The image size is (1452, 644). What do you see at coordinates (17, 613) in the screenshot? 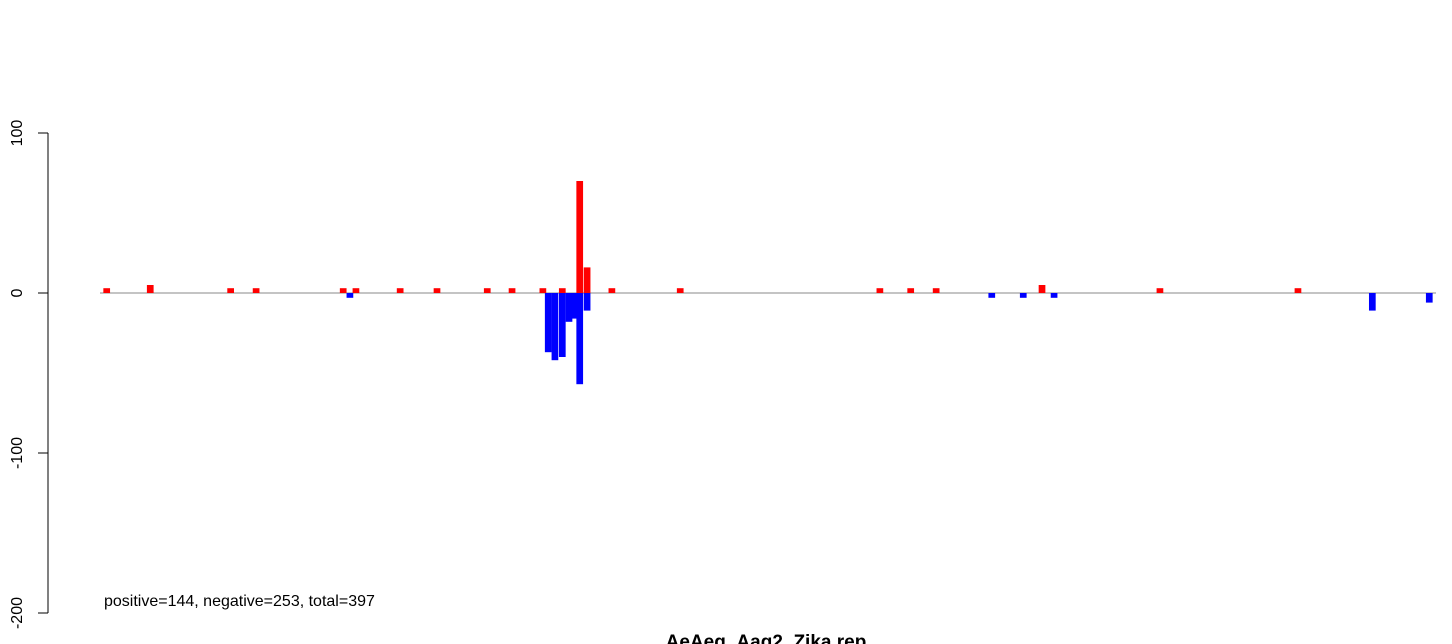
I see `y-tick-label: -200` at bounding box center [17, 613].